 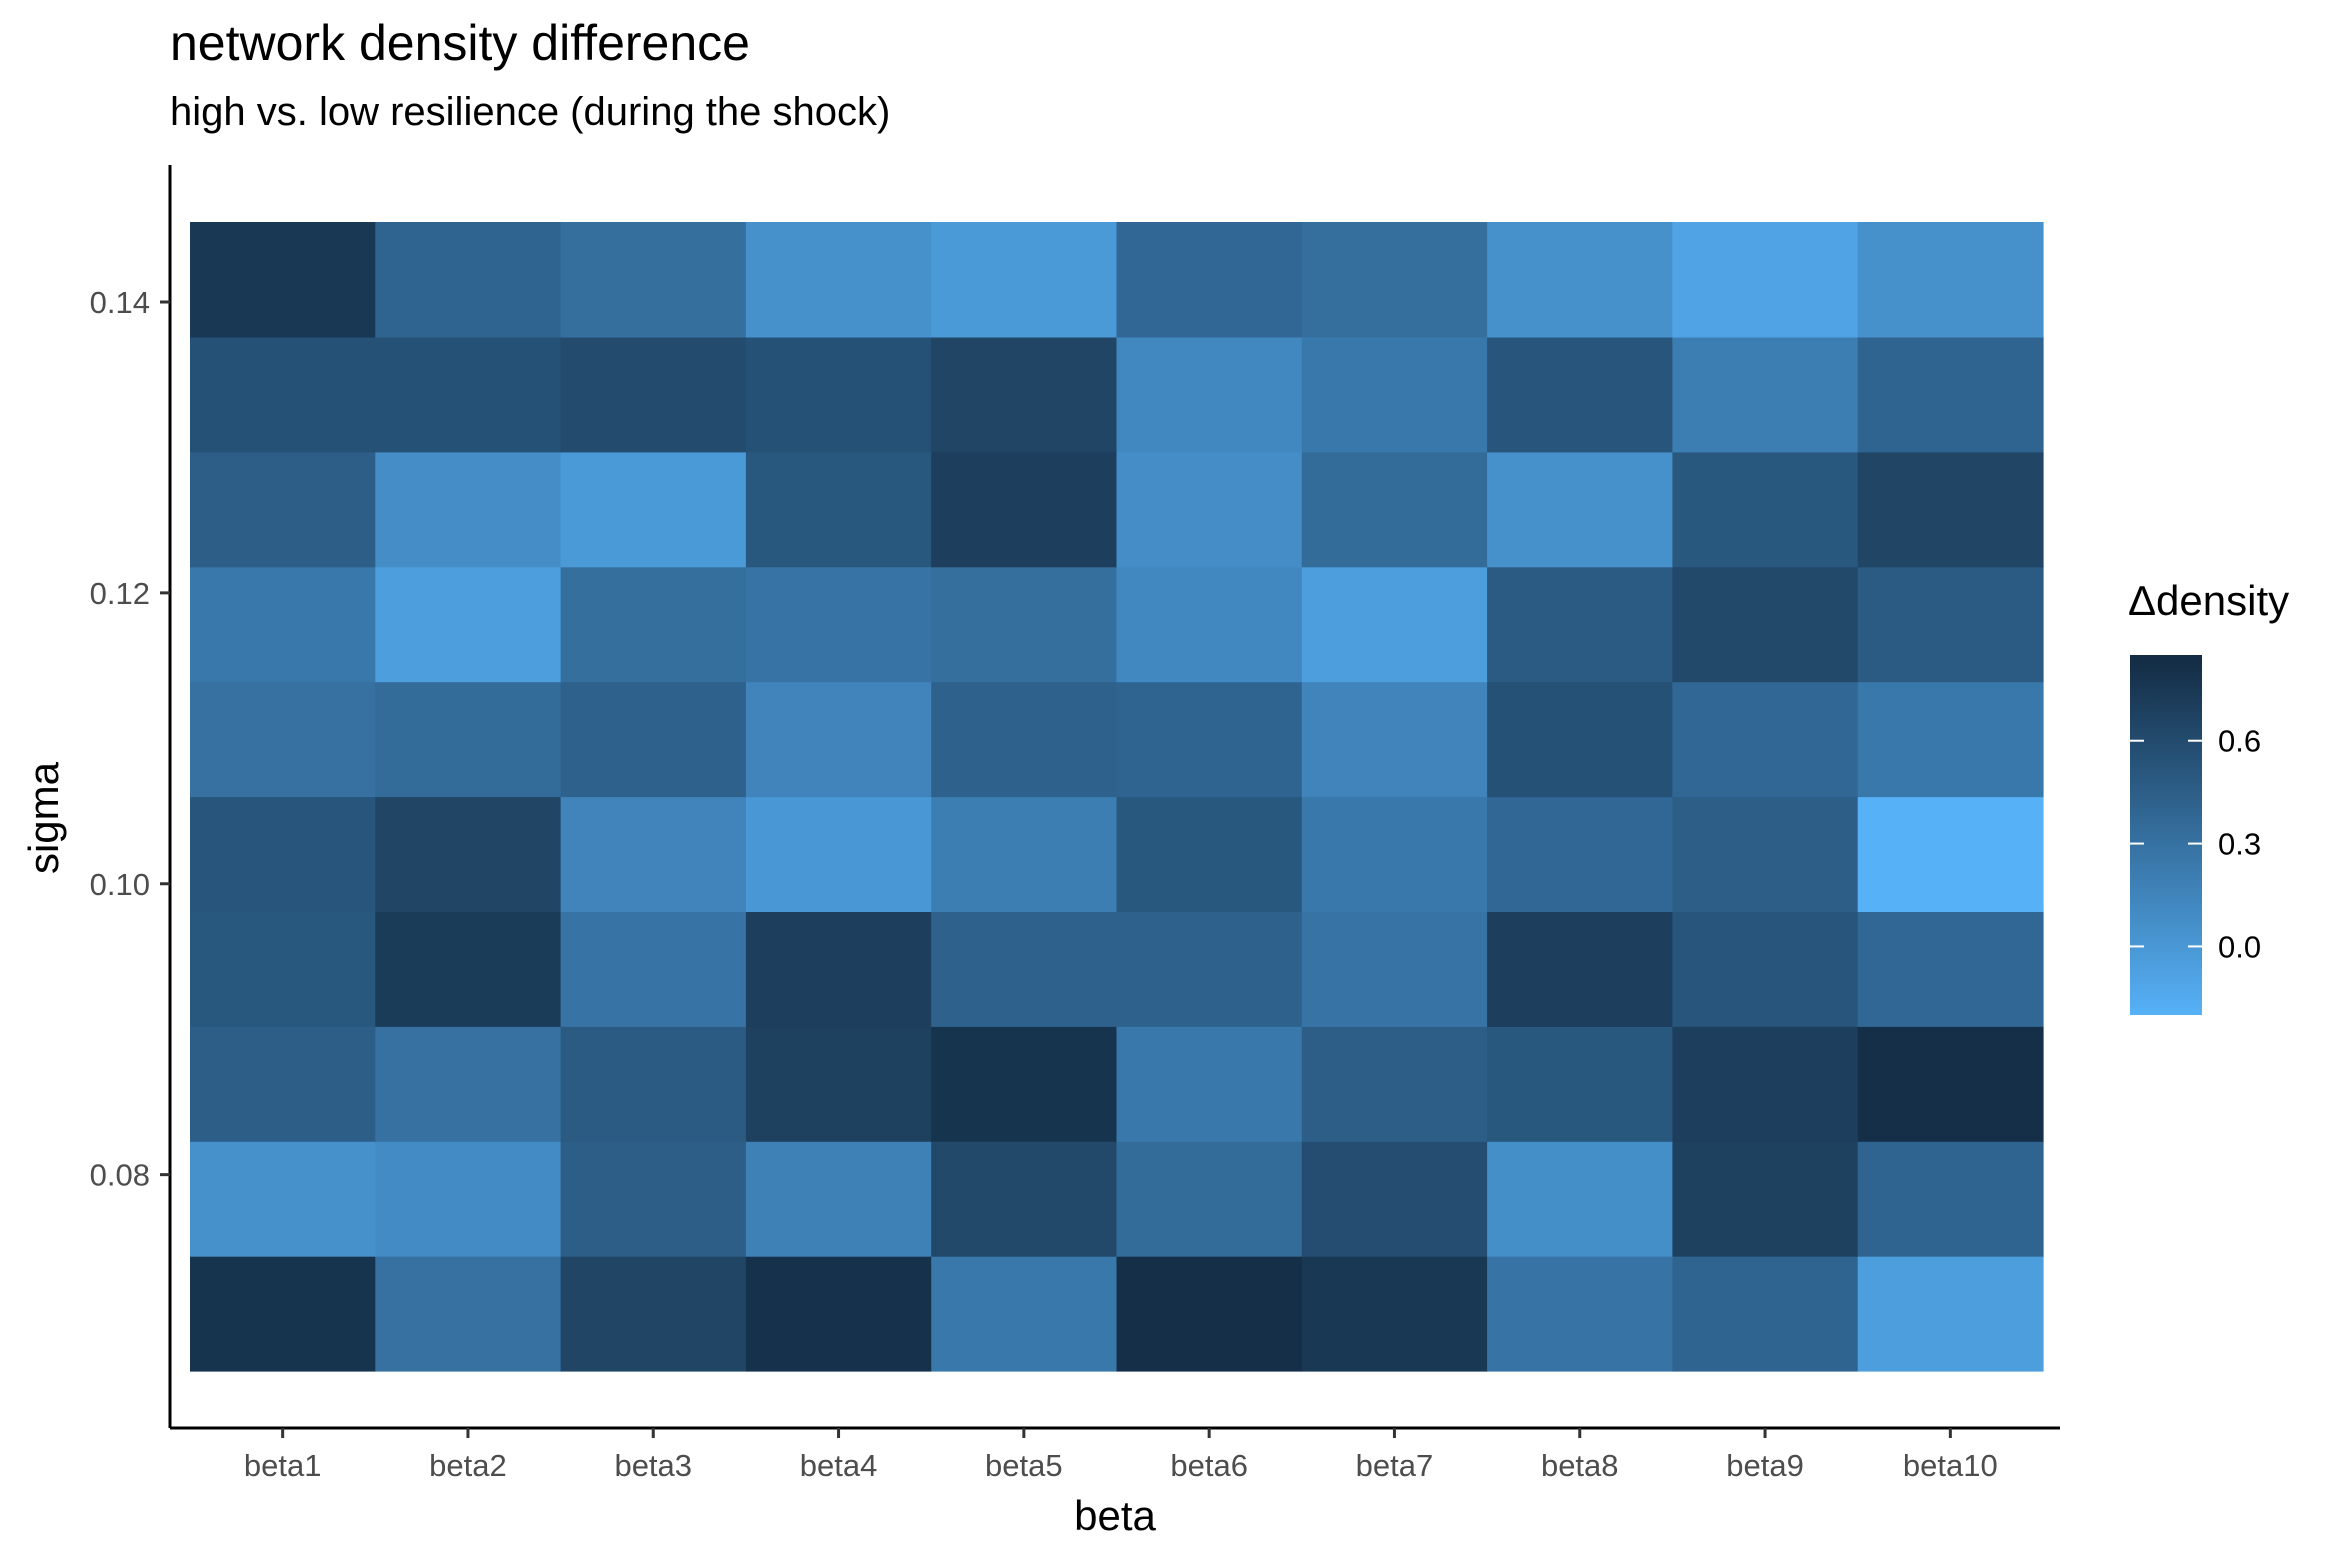 I want to click on legend-ticks: 0.0 0.3 0.6, so click(x=2195, y=844).